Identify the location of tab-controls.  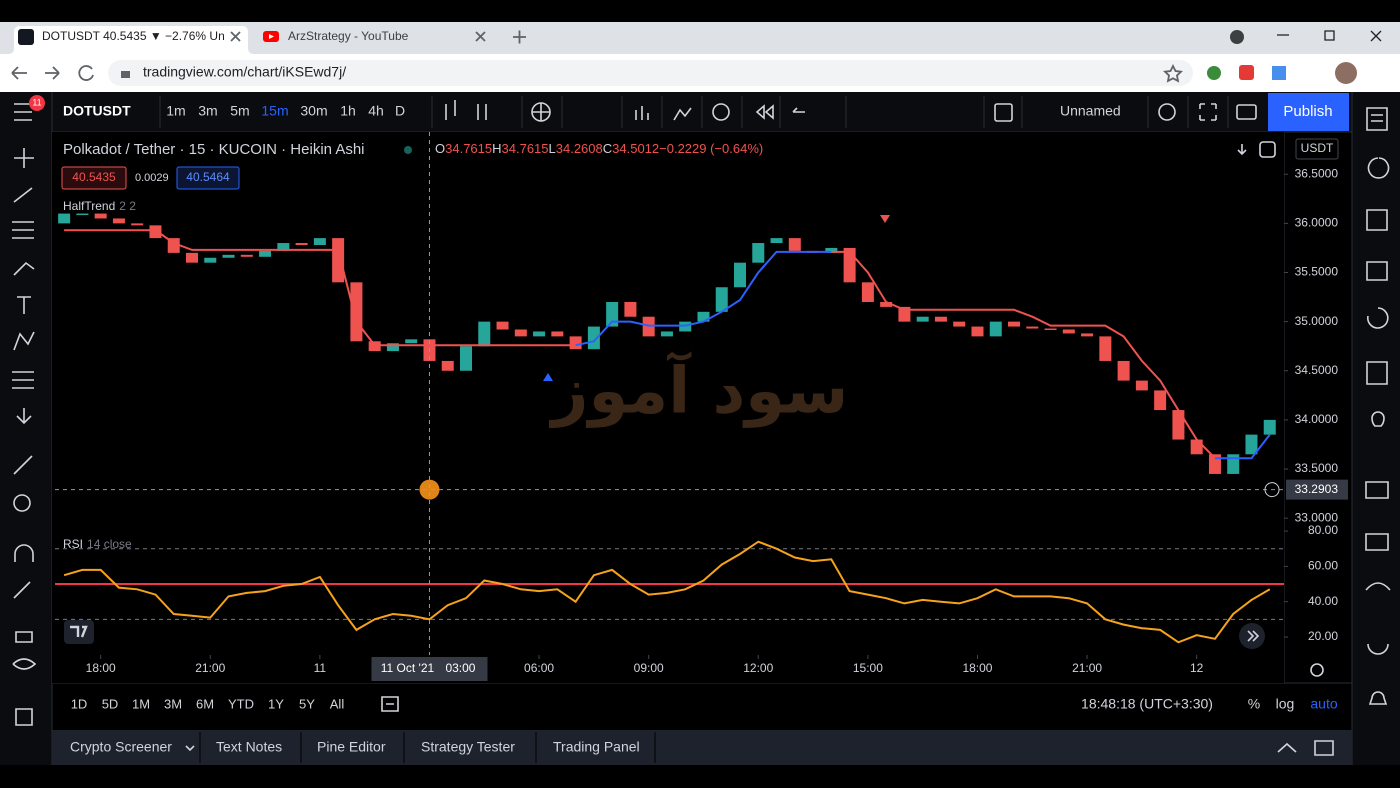
(378, 37).